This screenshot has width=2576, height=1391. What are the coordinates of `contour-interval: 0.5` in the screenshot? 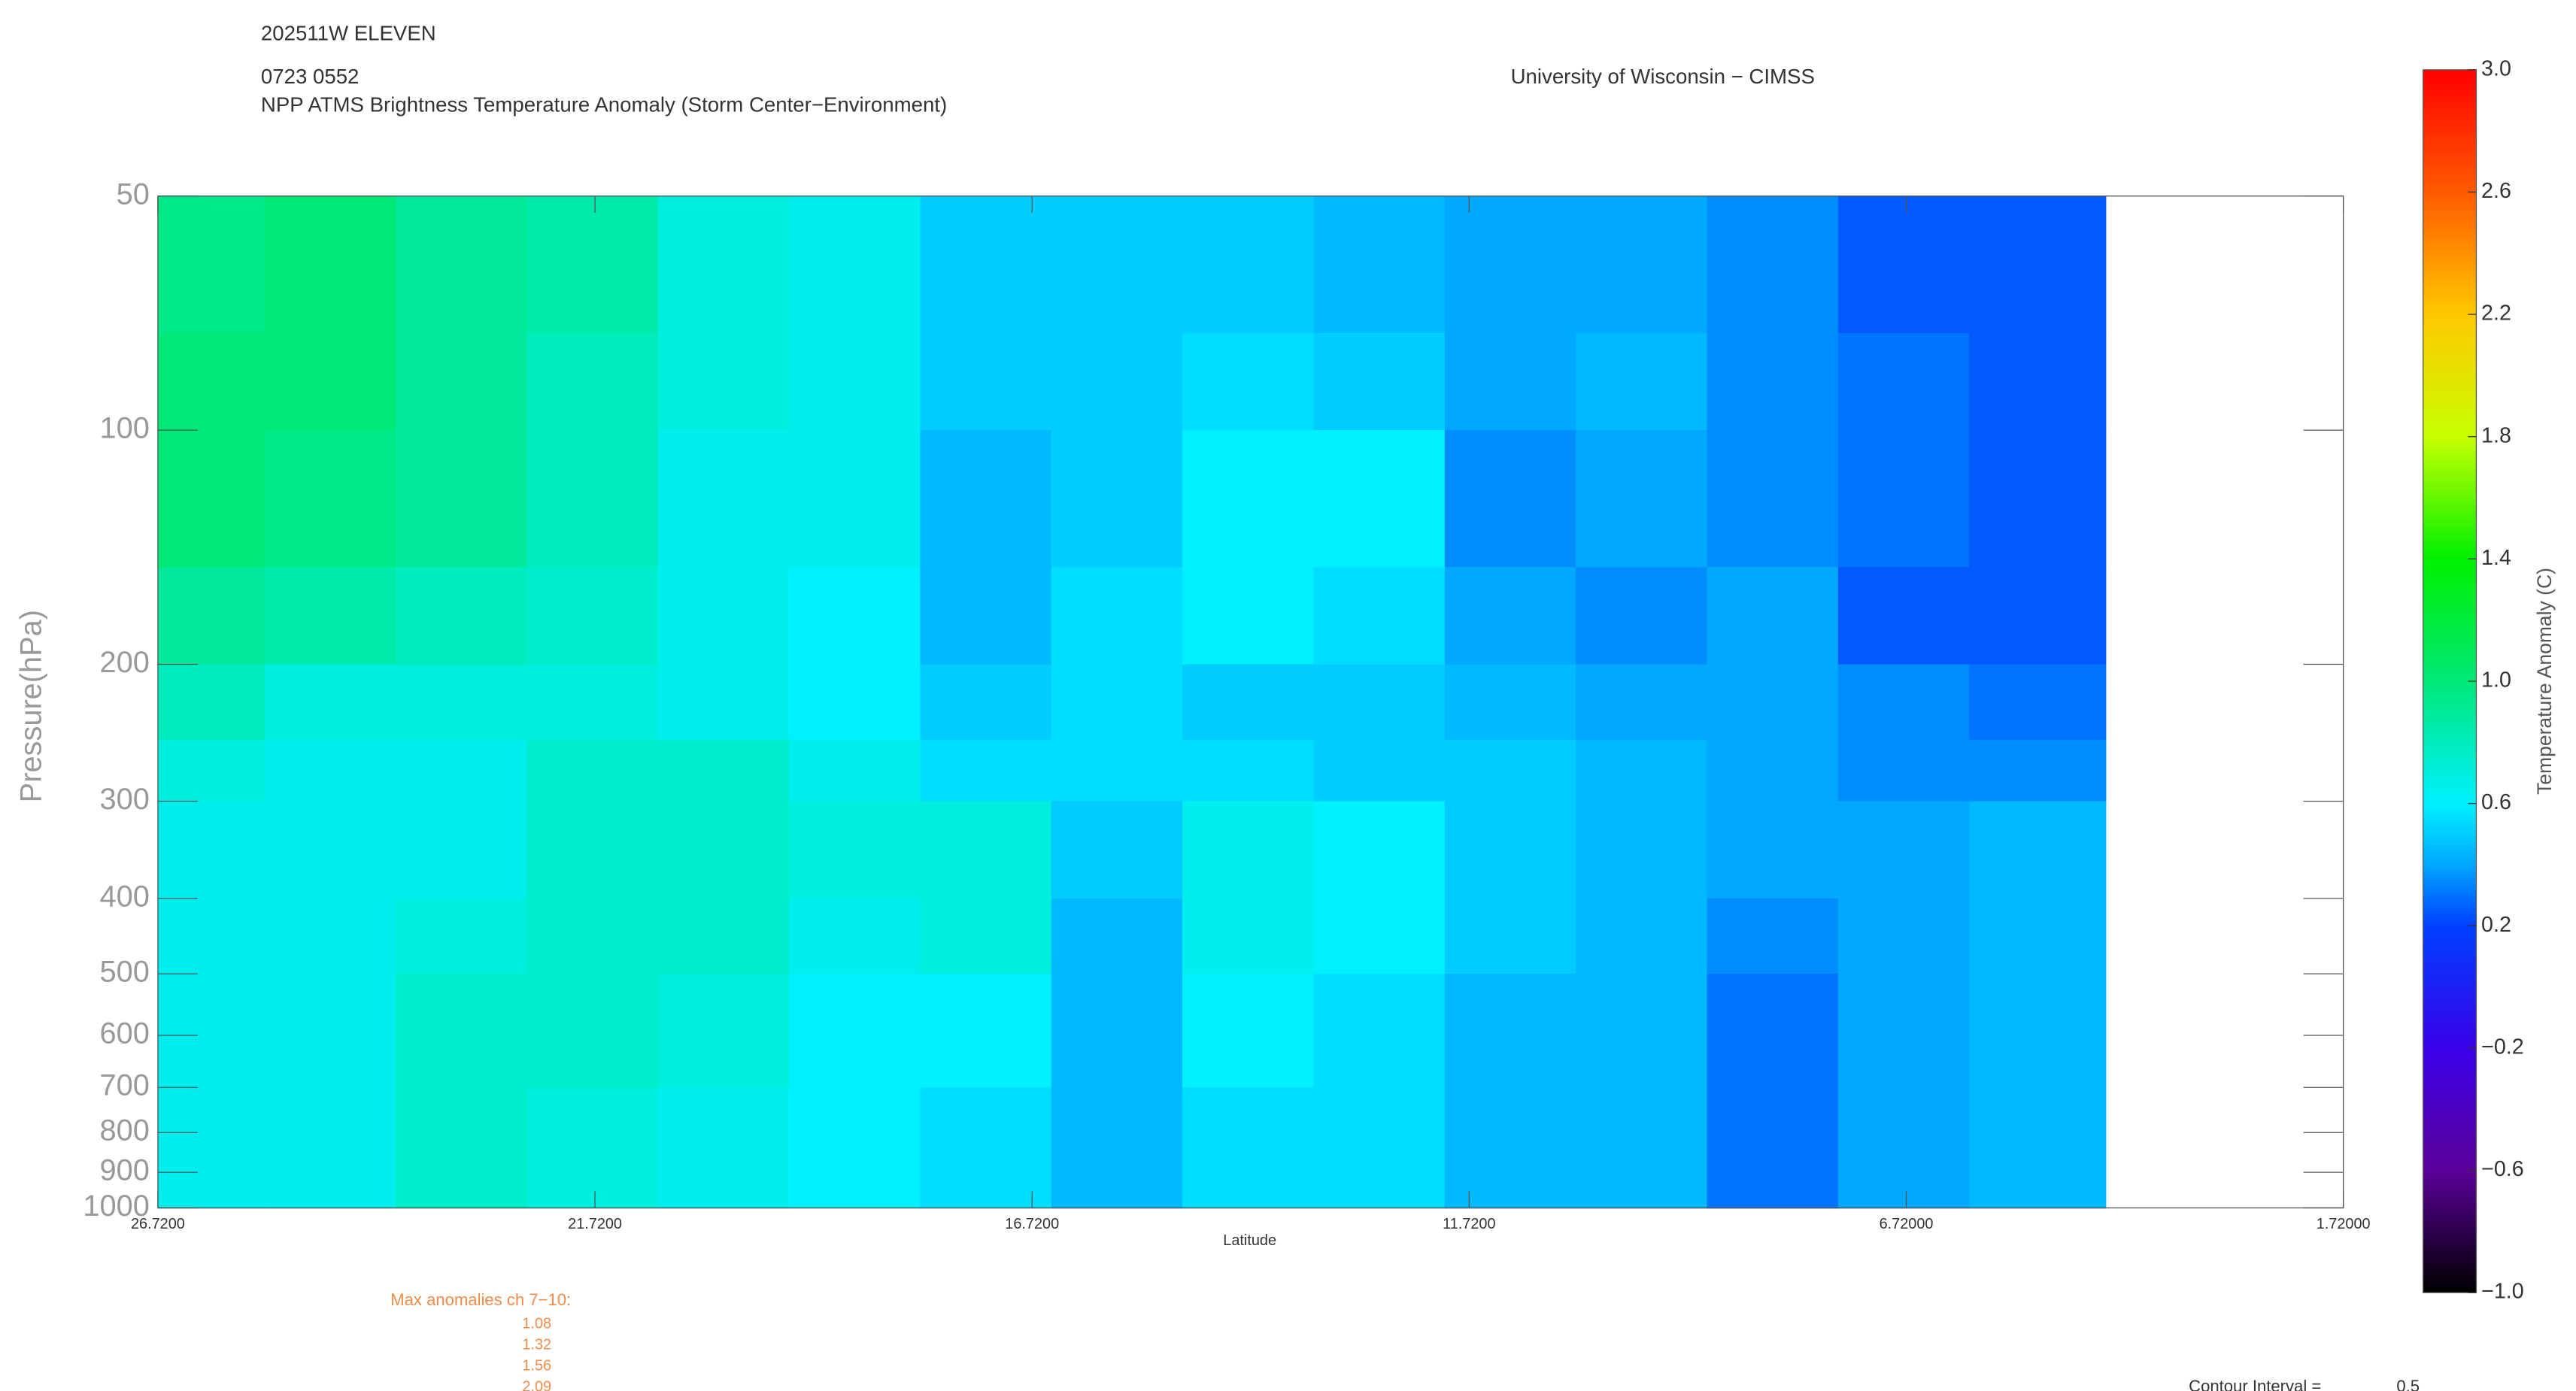 It's located at (2408, 1384).